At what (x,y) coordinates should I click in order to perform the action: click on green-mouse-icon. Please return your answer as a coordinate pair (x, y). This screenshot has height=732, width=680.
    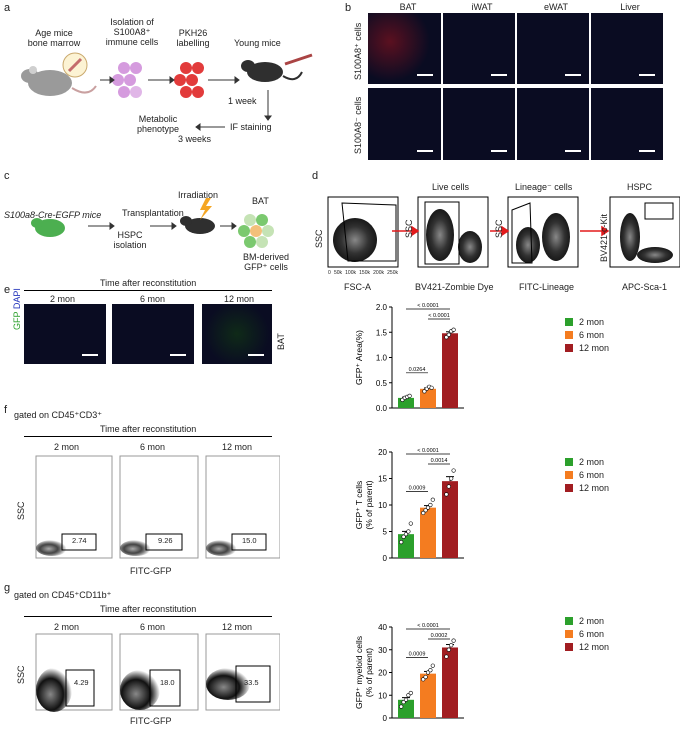
    Looking at the image, I should click on (48, 227).